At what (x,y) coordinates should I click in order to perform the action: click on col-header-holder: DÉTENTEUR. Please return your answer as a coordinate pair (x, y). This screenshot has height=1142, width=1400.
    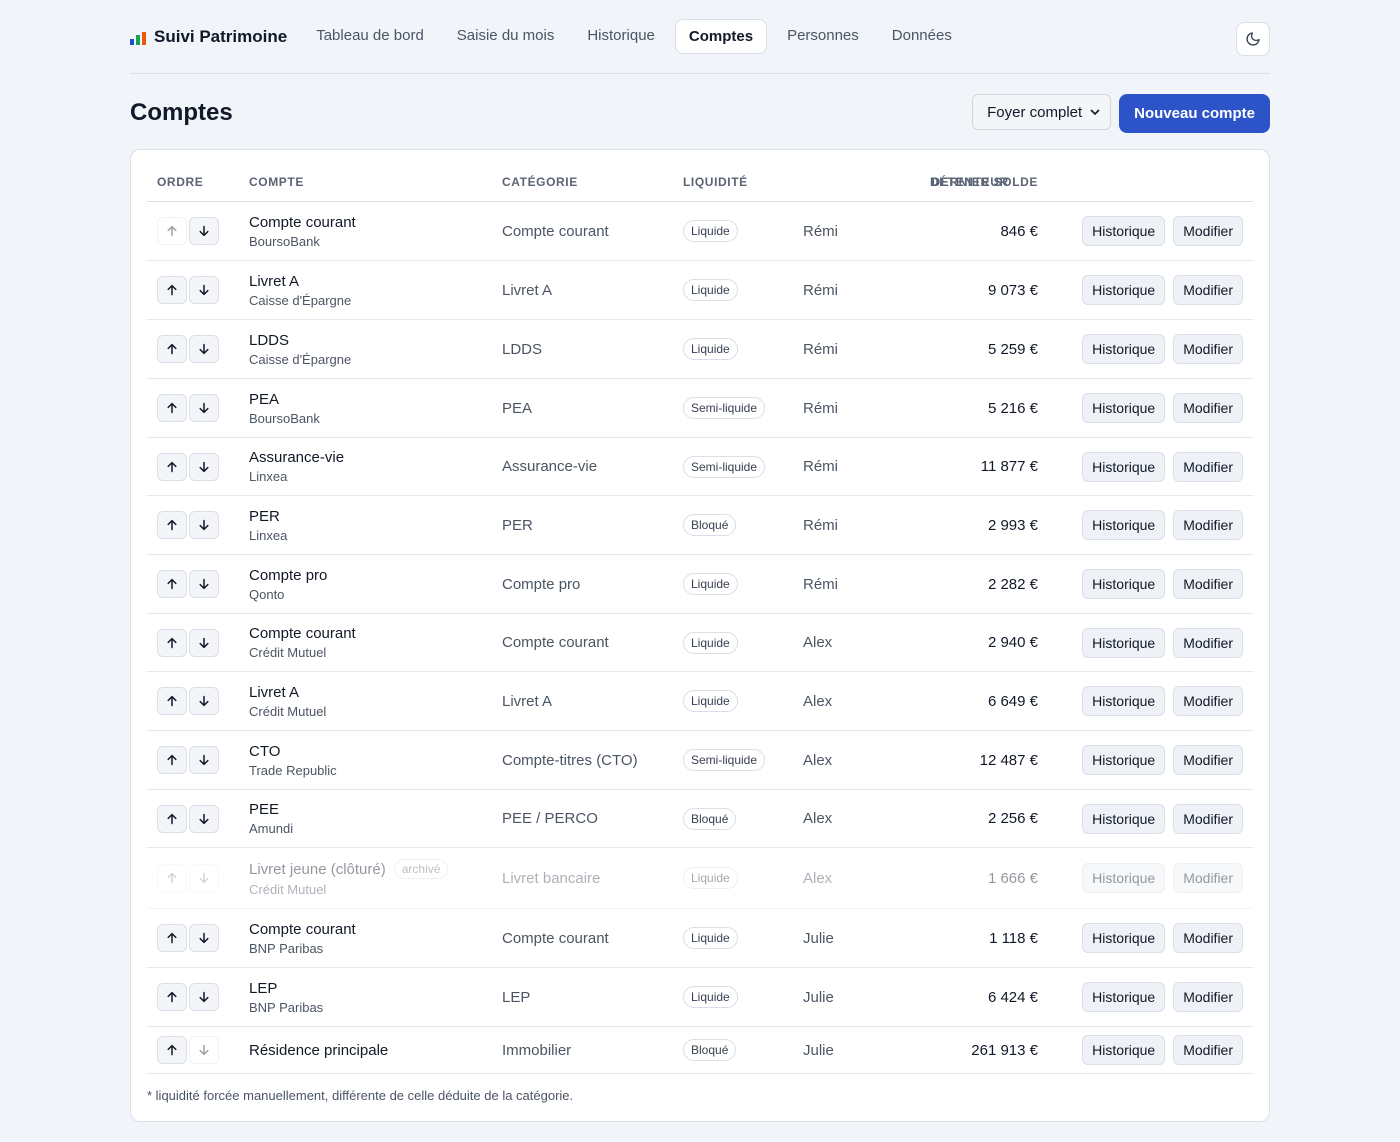
    Looking at the image, I should click on (969, 182).